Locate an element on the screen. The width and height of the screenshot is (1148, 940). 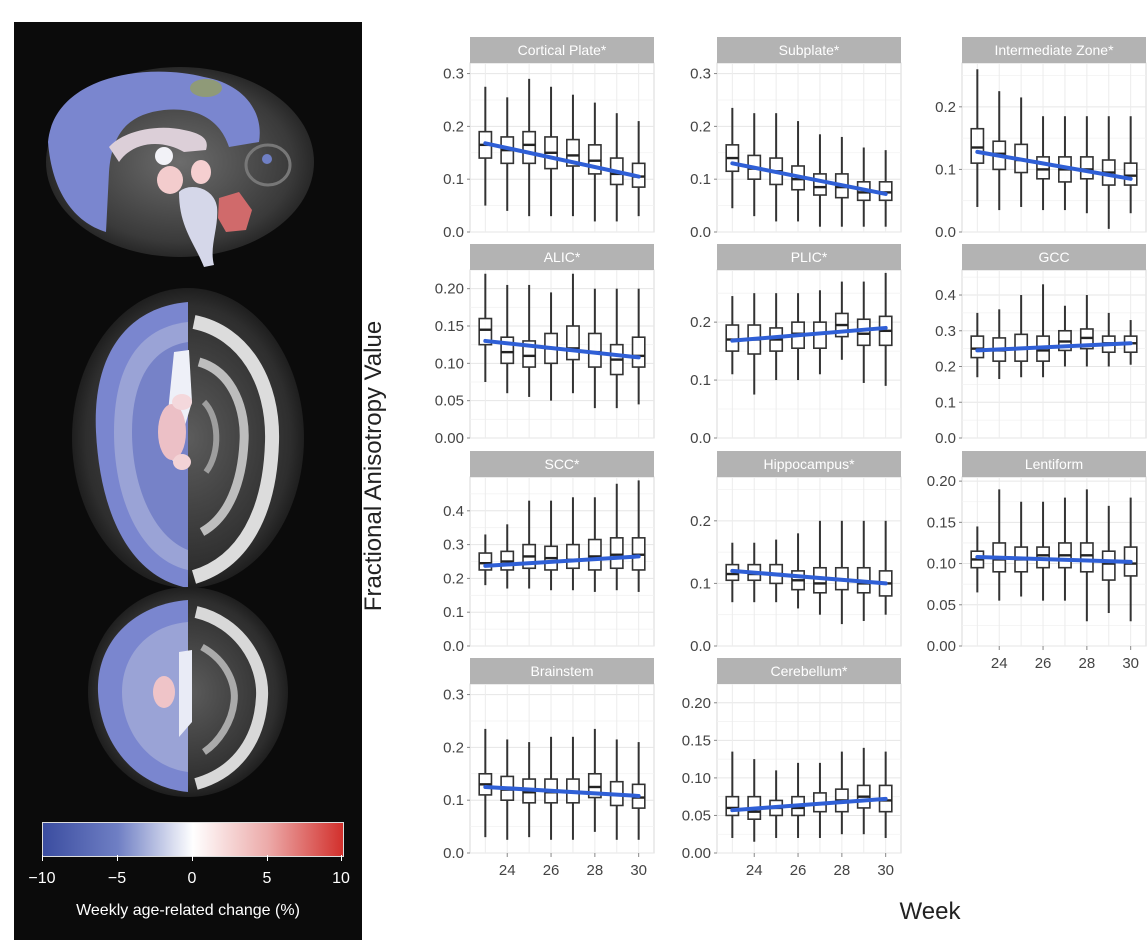
facet-title: Intermediate Zone* is located at coordinates (1054, 50).